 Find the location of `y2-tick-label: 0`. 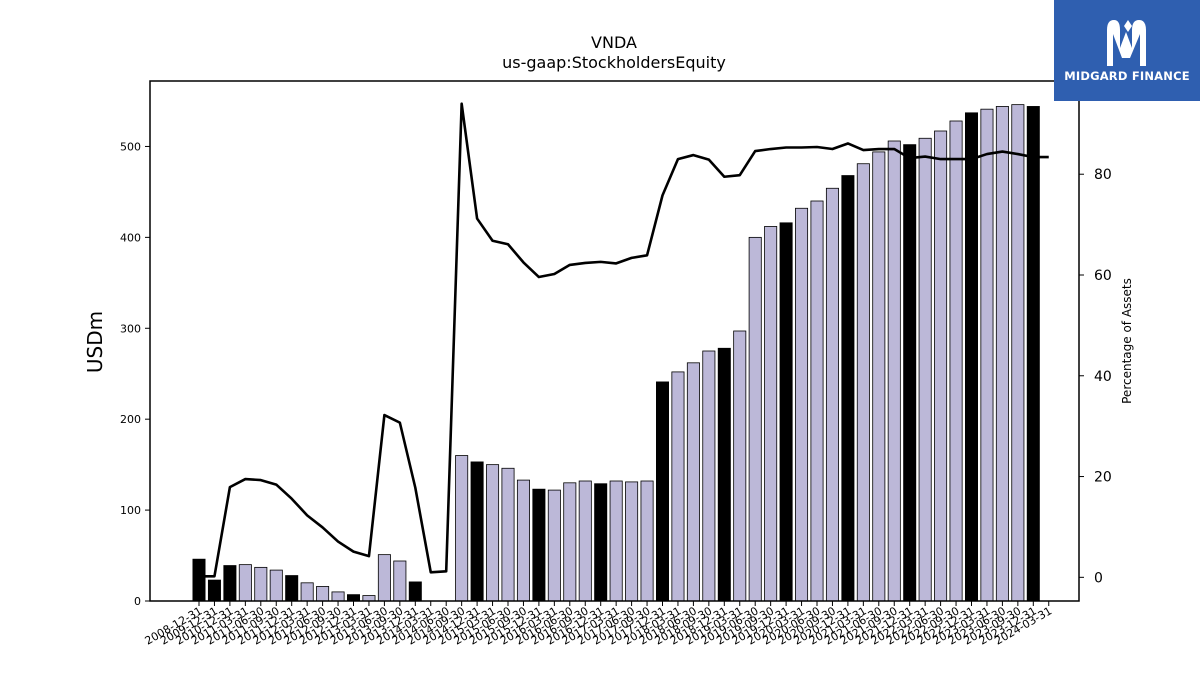

y2-tick-label: 0 is located at coordinates (1098, 578).